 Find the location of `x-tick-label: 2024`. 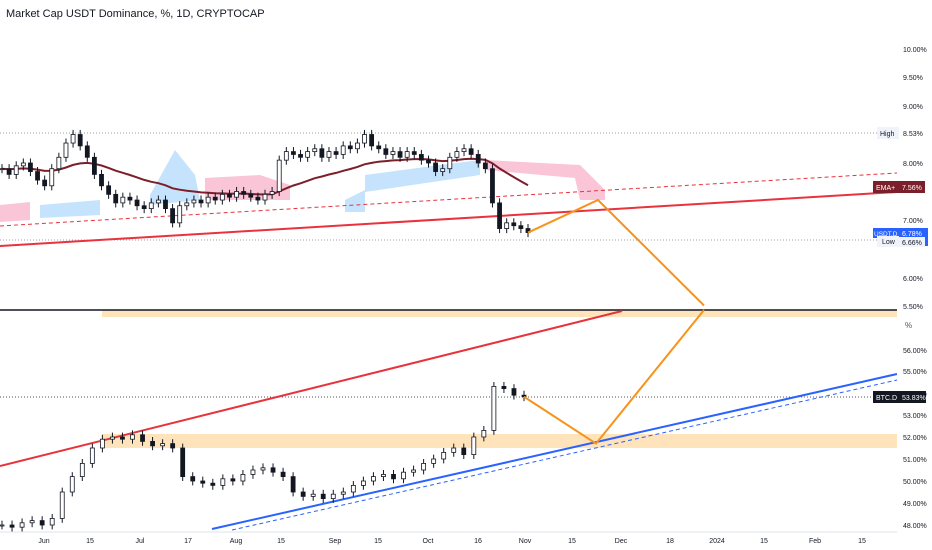

x-tick-label: 2024 is located at coordinates (717, 541).